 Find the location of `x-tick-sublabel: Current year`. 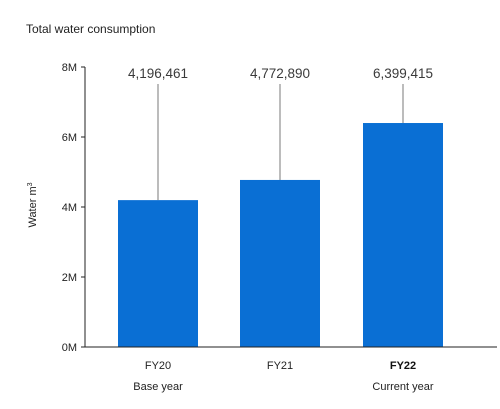

x-tick-sublabel: Current year is located at coordinates (402, 387).